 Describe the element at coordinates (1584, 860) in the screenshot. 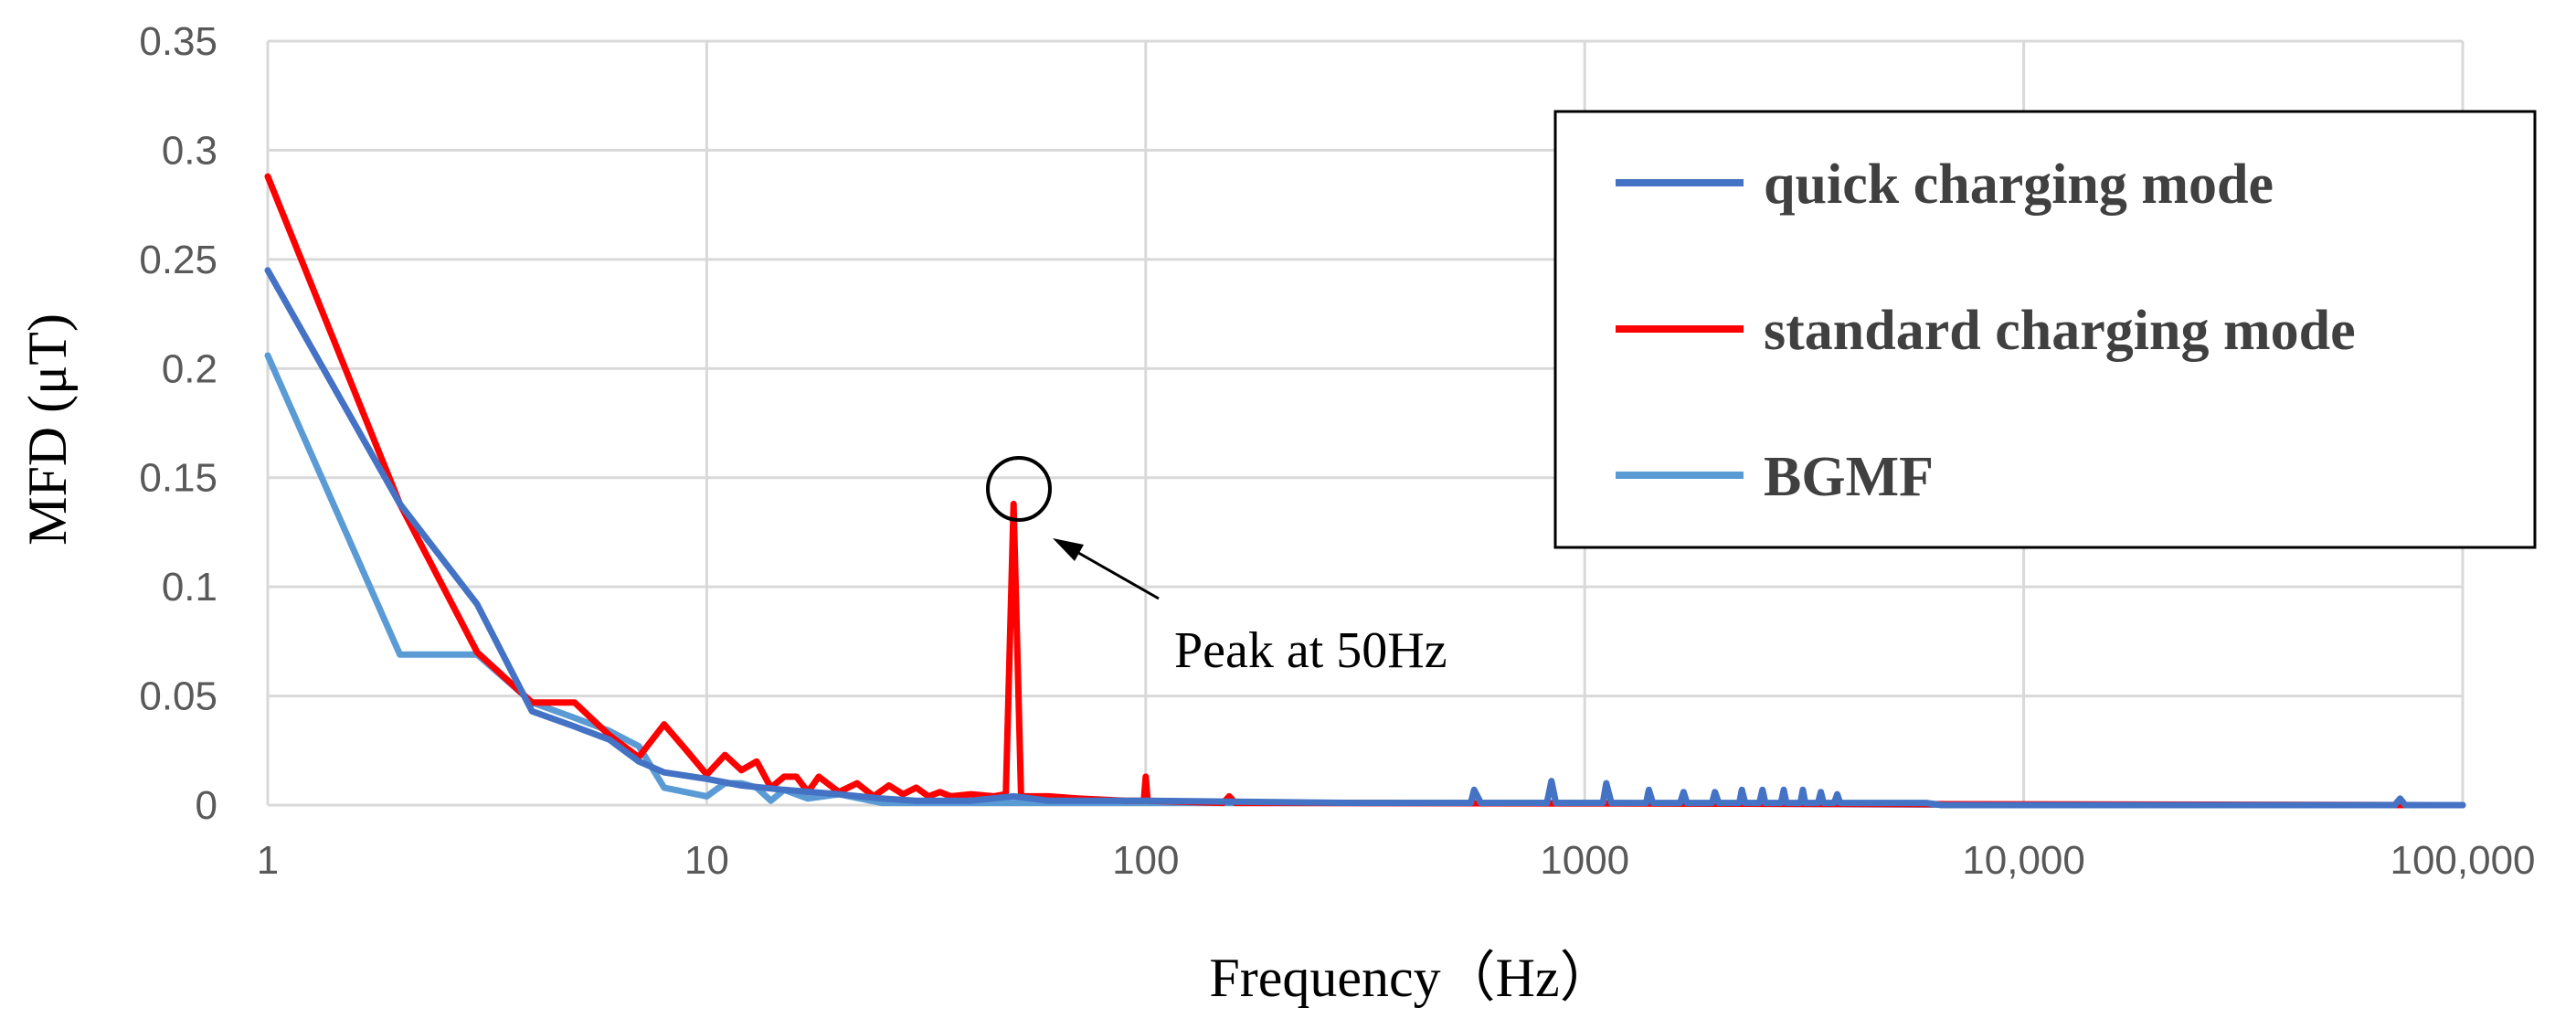

I see `x-tick-label: 1000` at that location.